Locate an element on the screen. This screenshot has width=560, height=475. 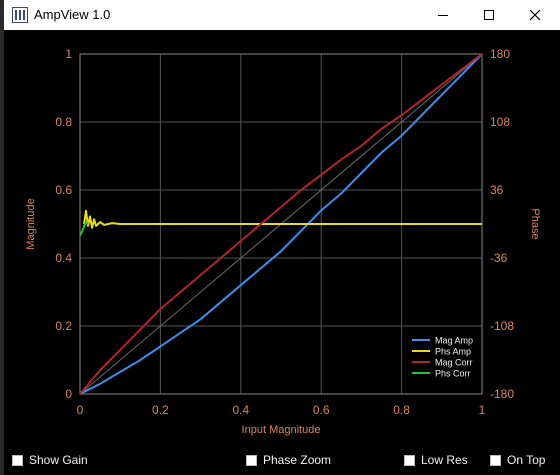
y2-tick-label: 180 is located at coordinates (500, 54).